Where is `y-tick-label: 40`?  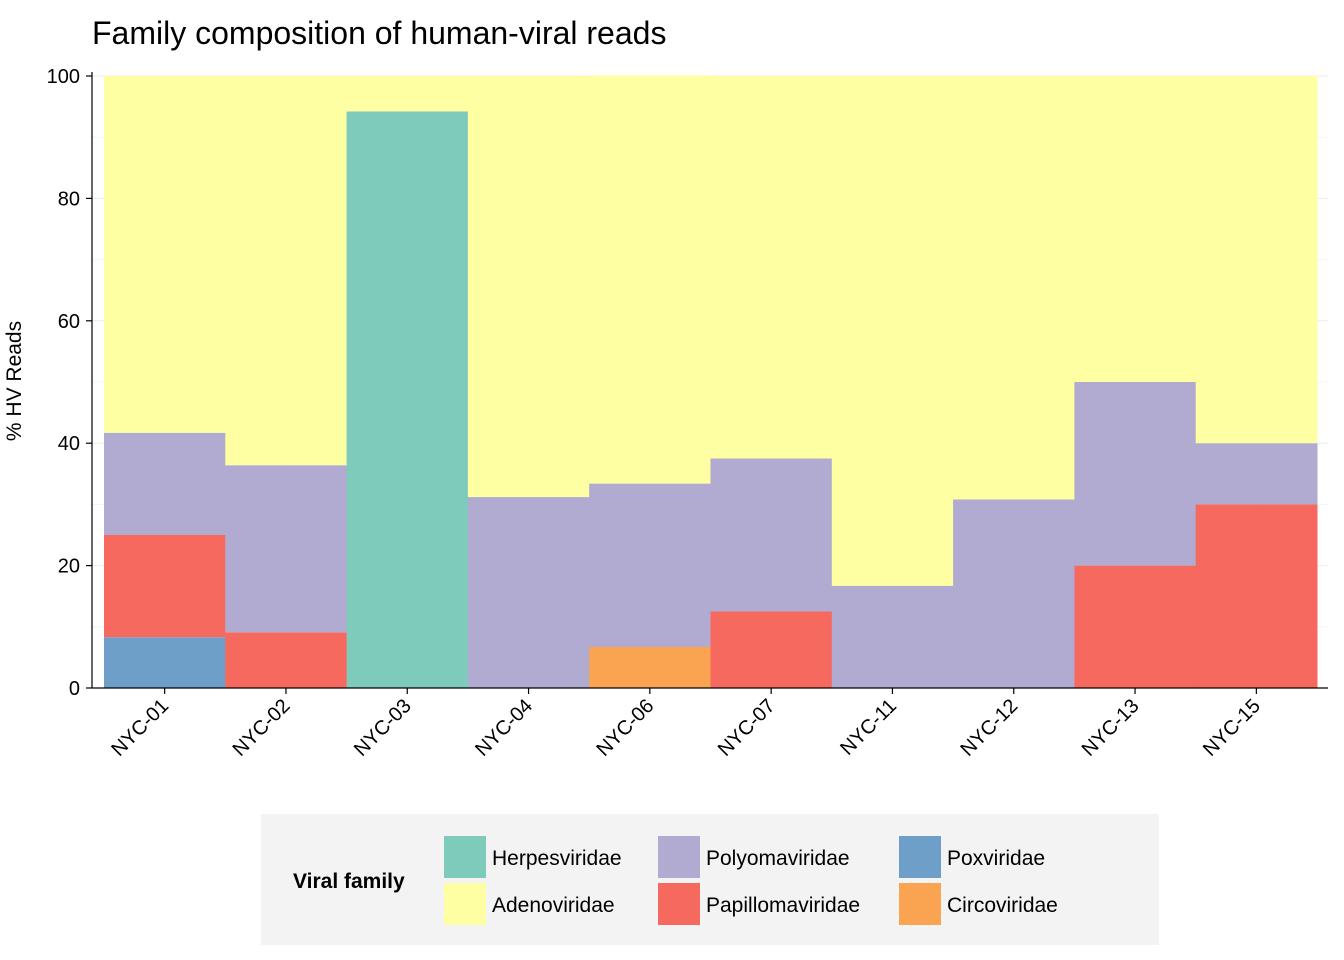 y-tick-label: 40 is located at coordinates (69, 444).